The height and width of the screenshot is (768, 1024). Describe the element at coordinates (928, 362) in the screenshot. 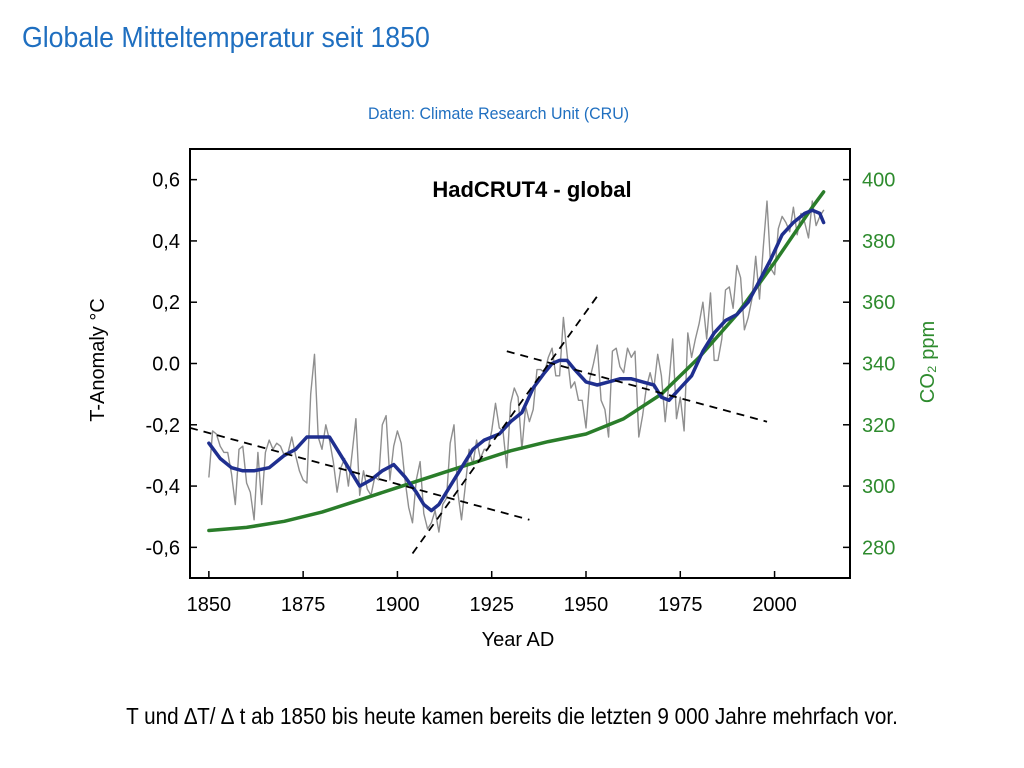

I see `y2-axis-title: CO₂ ppm` at that location.